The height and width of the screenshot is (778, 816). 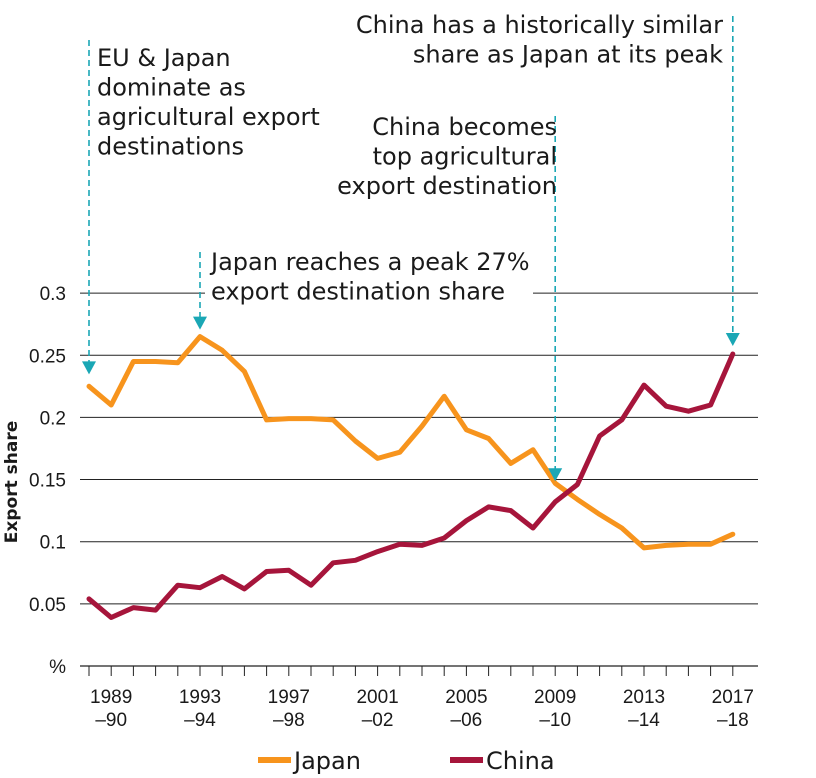 I want to click on annotation-text: China becomes, so click(x=464, y=127).